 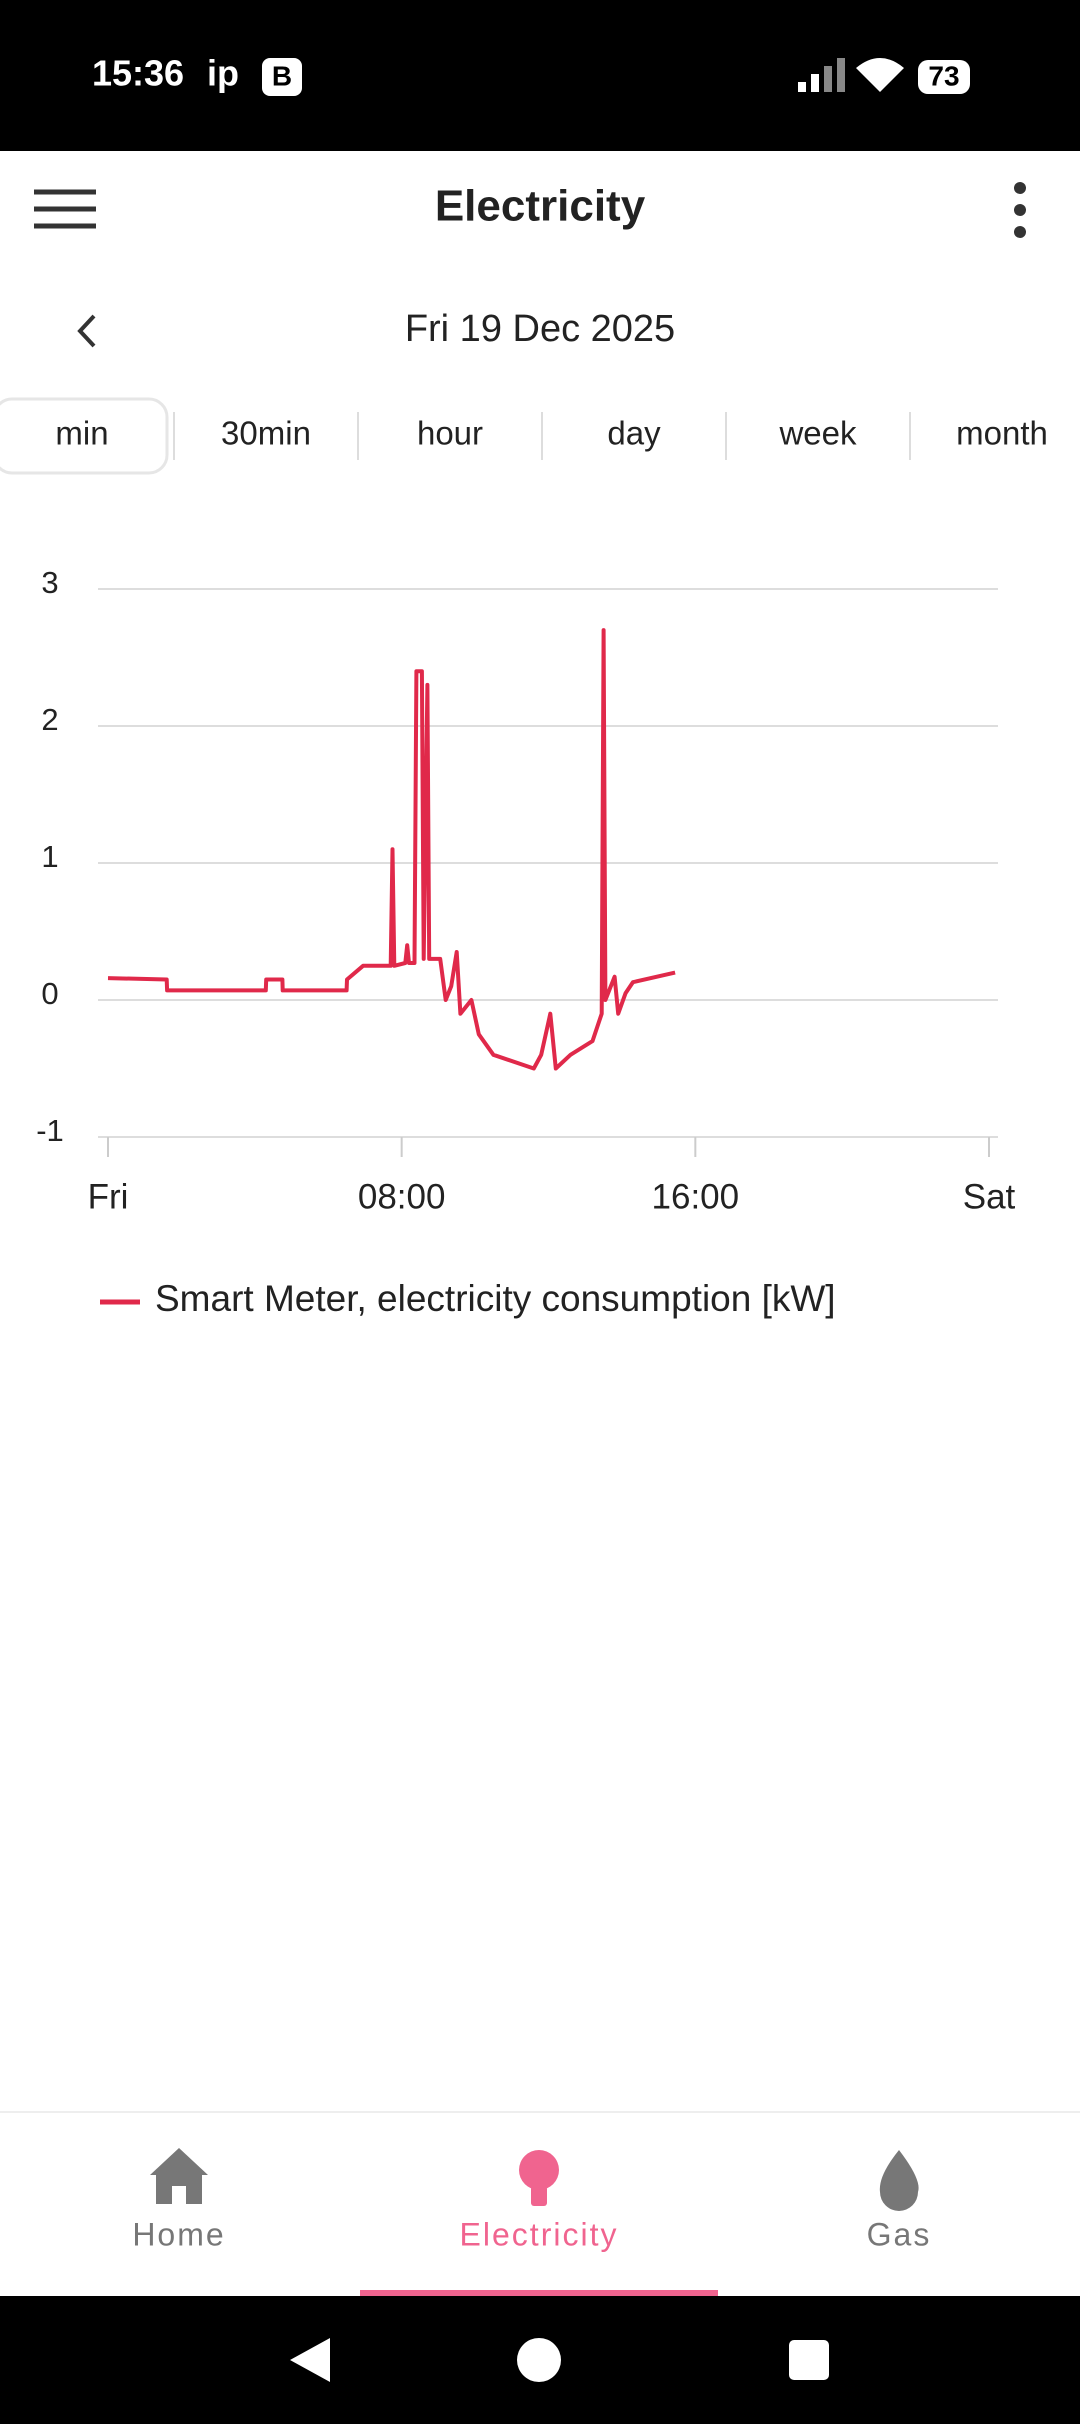 What do you see at coordinates (49, 719) in the screenshot?
I see `y-tick-label: 2` at bounding box center [49, 719].